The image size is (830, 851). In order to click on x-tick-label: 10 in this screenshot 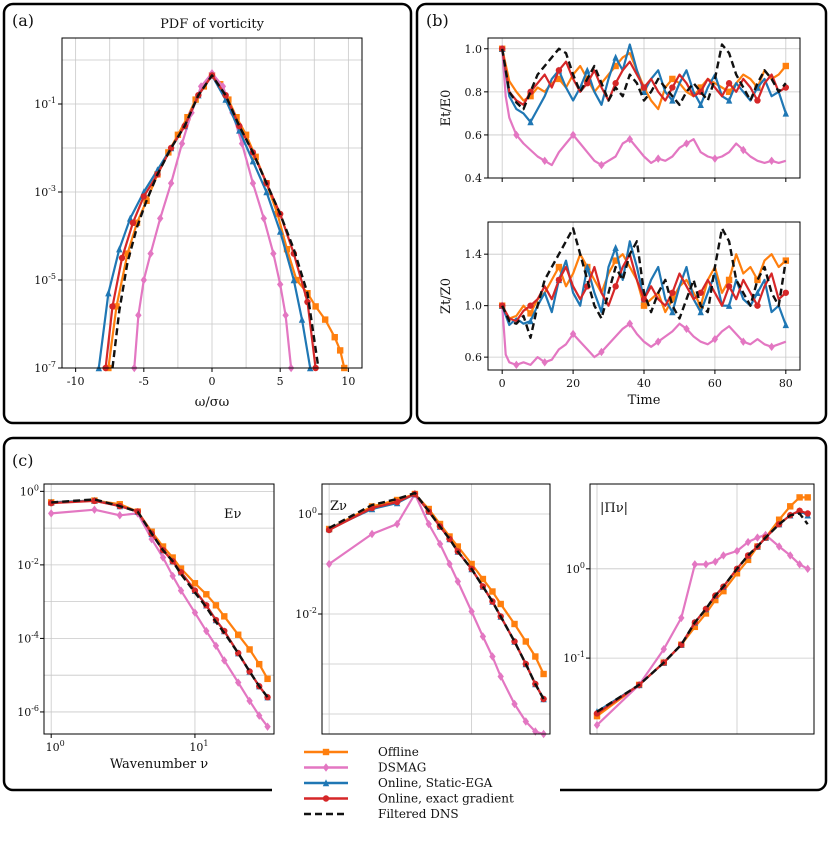, I will do `click(348, 381)`.